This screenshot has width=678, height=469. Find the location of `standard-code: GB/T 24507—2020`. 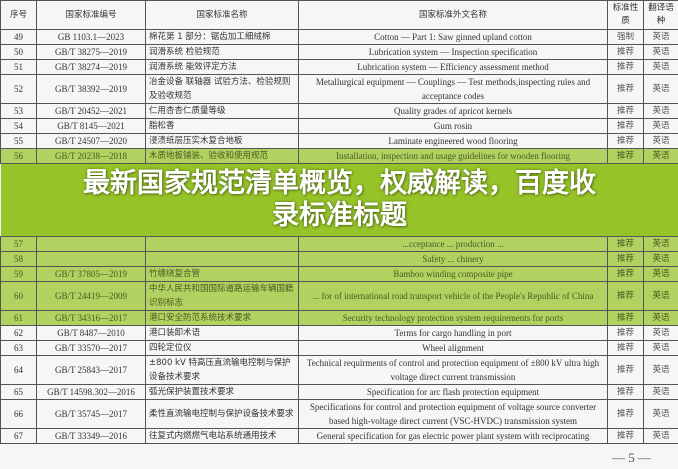

standard-code: GB/T 24507—2020 is located at coordinates (91, 141).